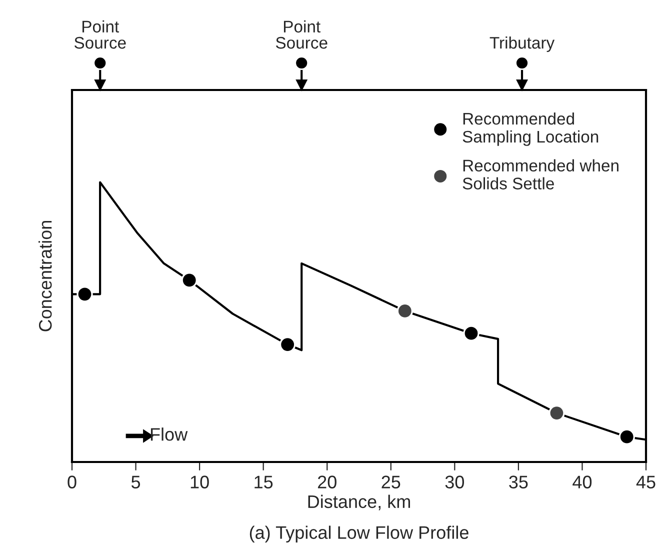  I want to click on x-tick-label: 30, so click(454, 482).